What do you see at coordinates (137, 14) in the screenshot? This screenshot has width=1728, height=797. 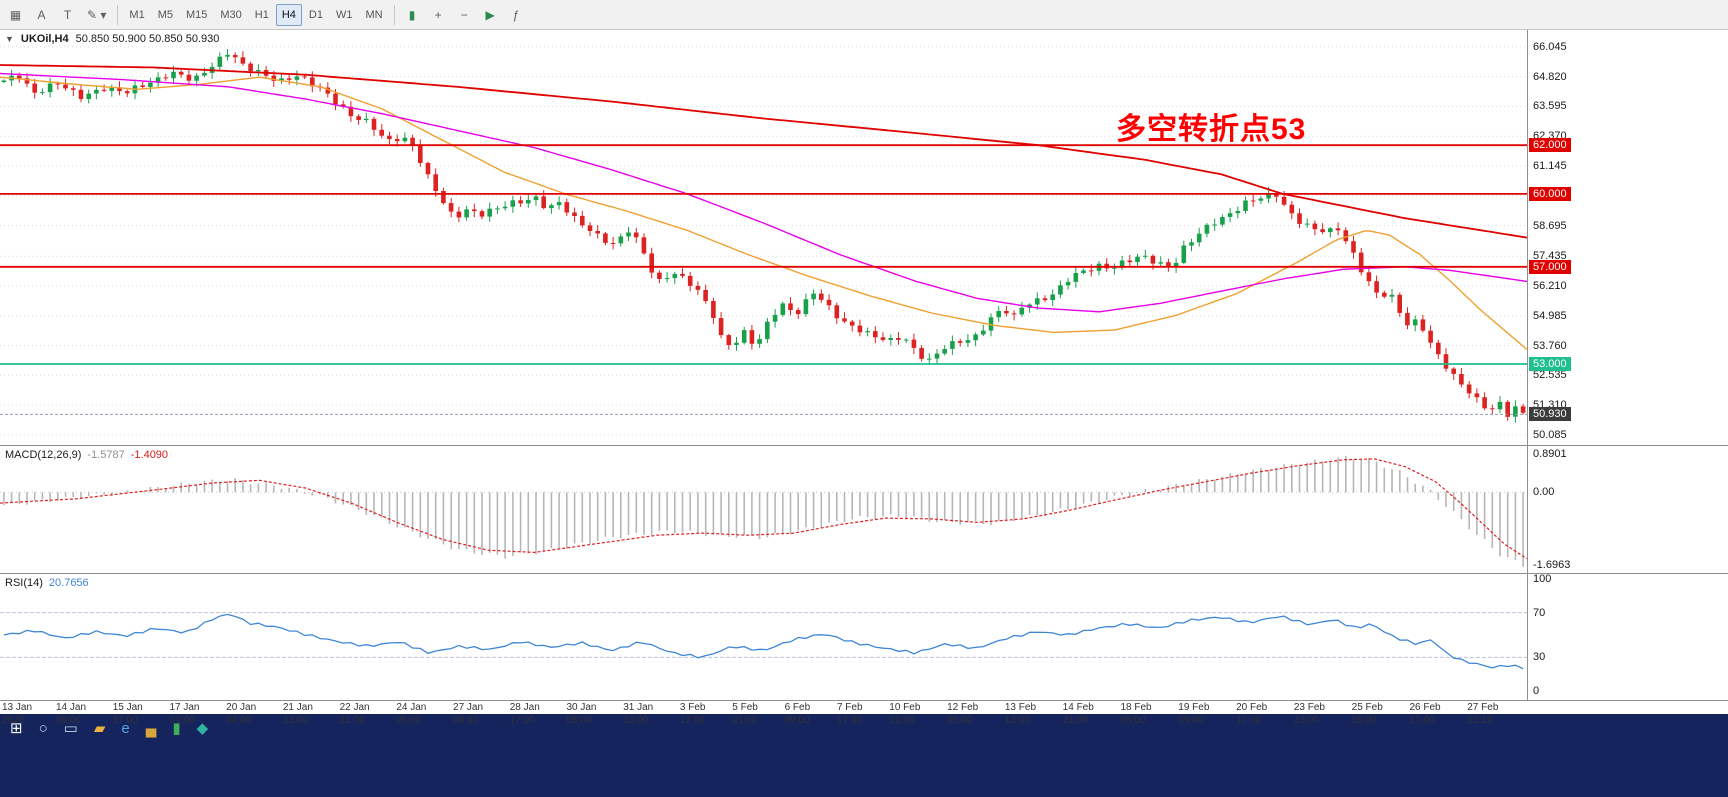 I see `timeframe-m1: M1` at bounding box center [137, 14].